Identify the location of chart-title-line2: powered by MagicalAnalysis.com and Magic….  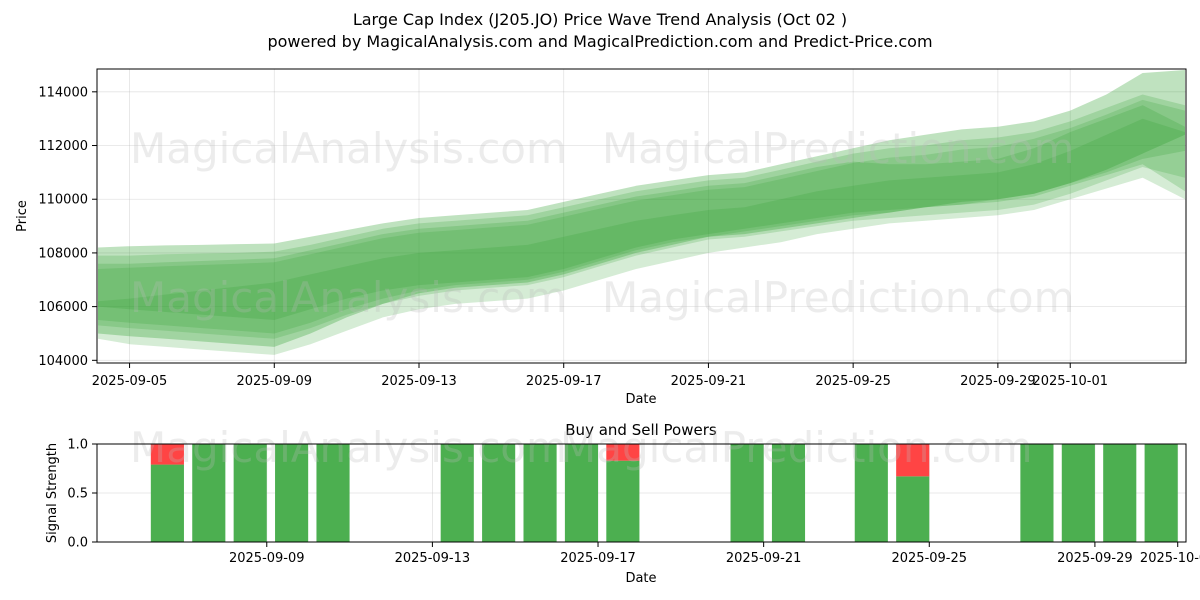
(599, 41).